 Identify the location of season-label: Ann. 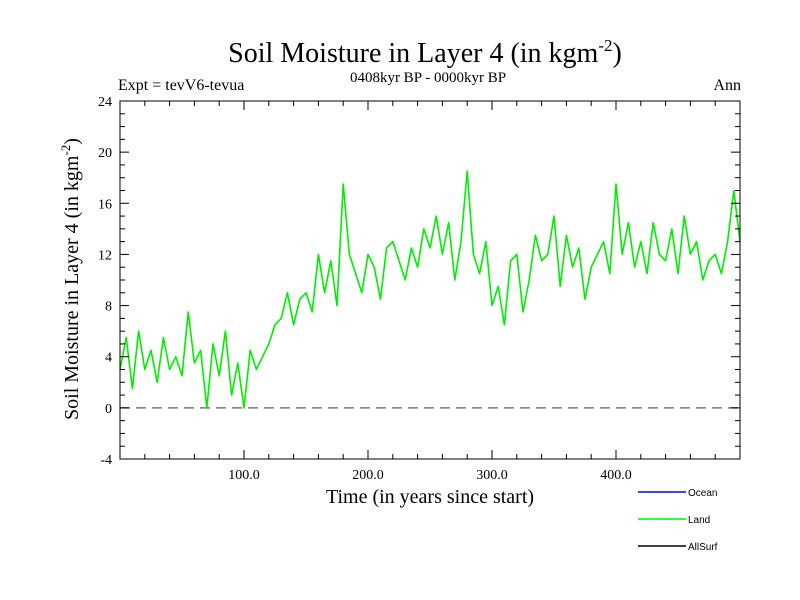
(727, 85).